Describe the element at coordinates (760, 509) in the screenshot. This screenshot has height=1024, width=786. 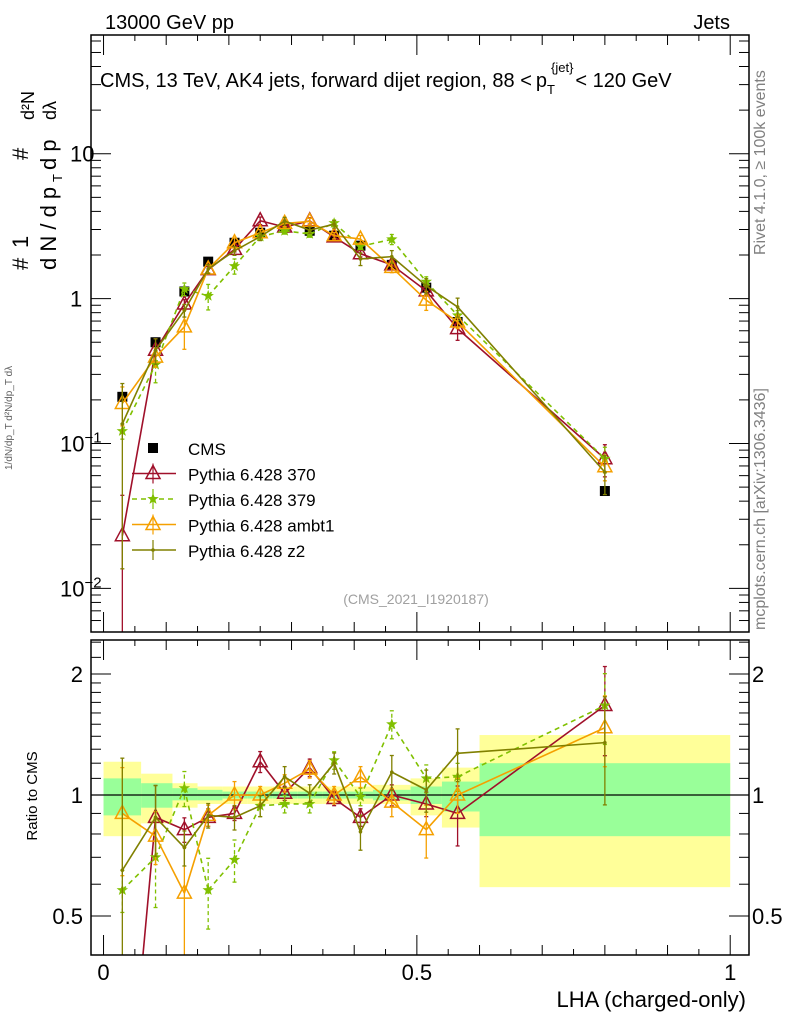
I see `mcplots-label: mcplots.cern.ch [arXiv:1306.3436]` at that location.